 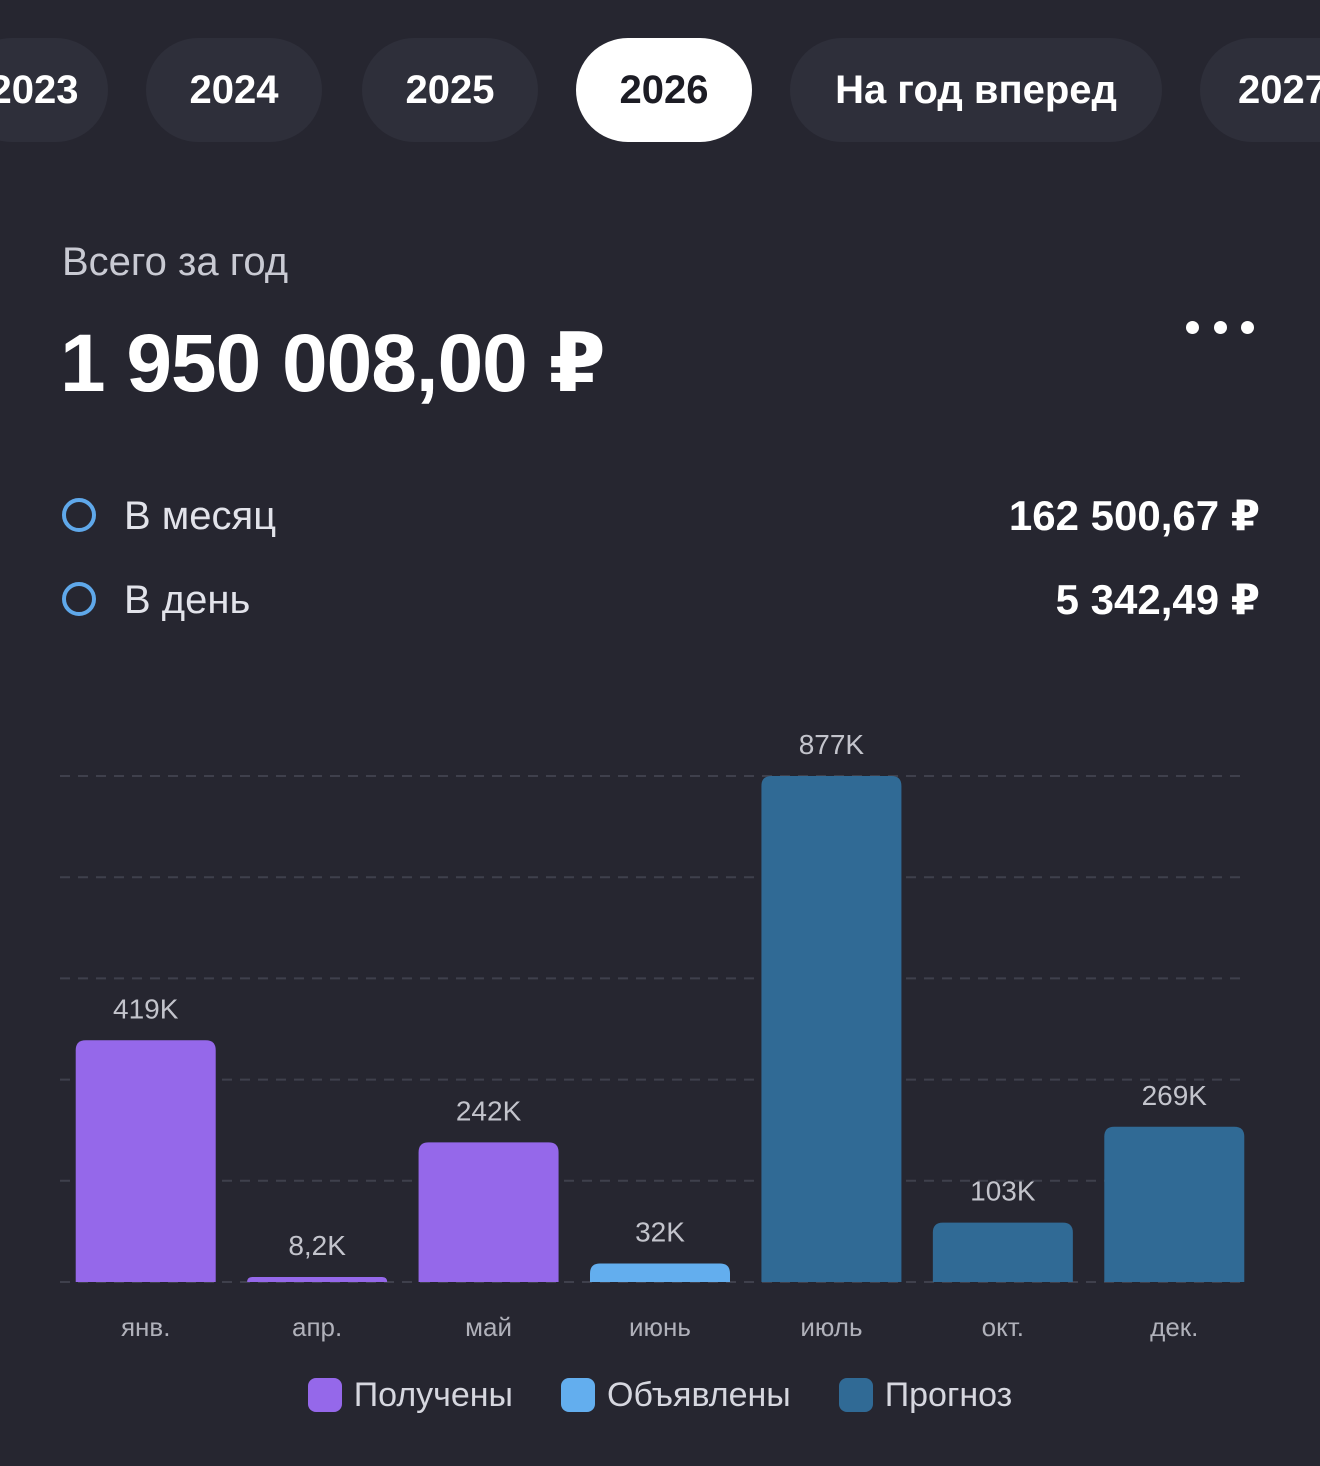 What do you see at coordinates (145, 1161) in the screenshot?
I see `bar-янв.` at bounding box center [145, 1161].